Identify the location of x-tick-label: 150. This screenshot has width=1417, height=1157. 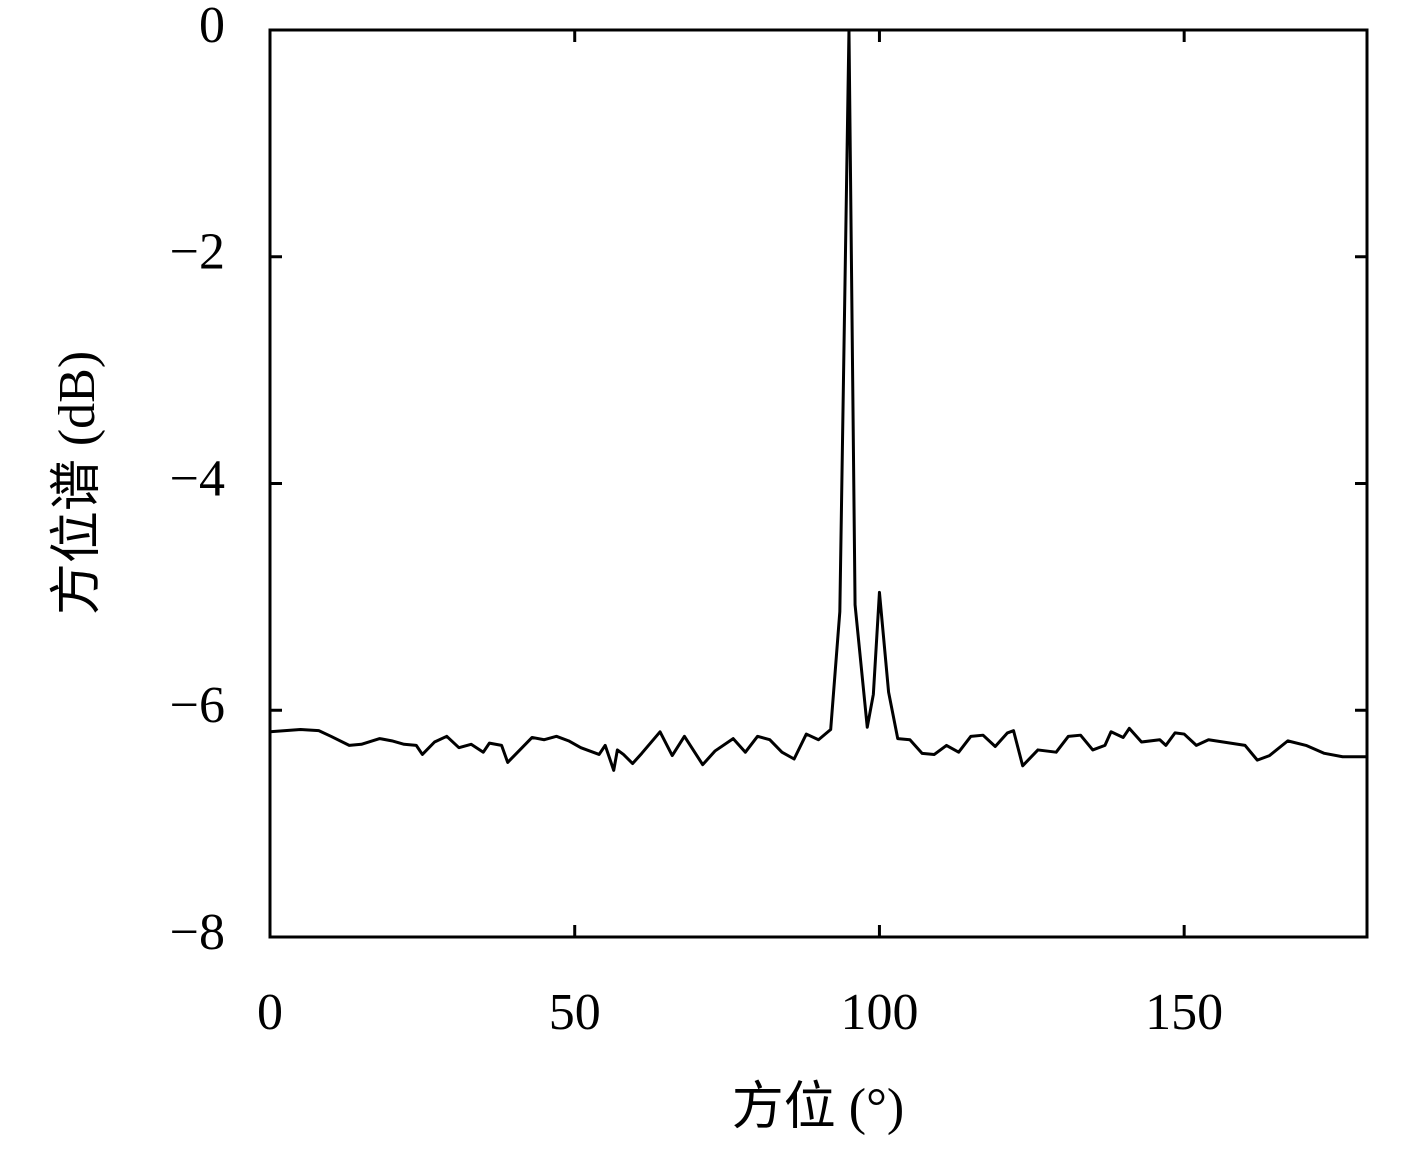
(1184, 1012).